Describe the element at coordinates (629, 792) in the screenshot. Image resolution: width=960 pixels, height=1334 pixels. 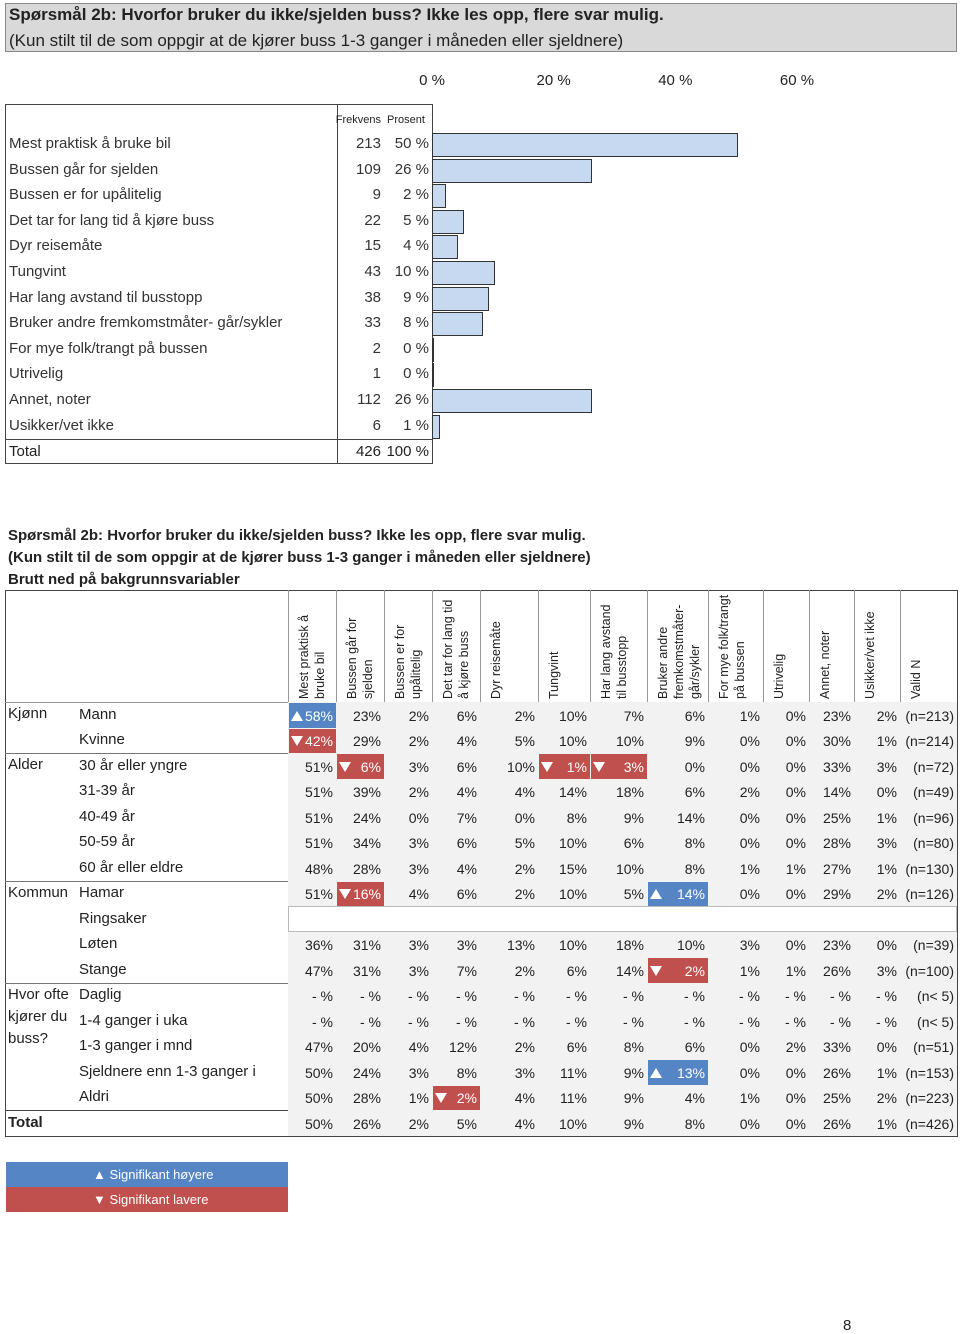
I see `cell-value: 18%` at that location.